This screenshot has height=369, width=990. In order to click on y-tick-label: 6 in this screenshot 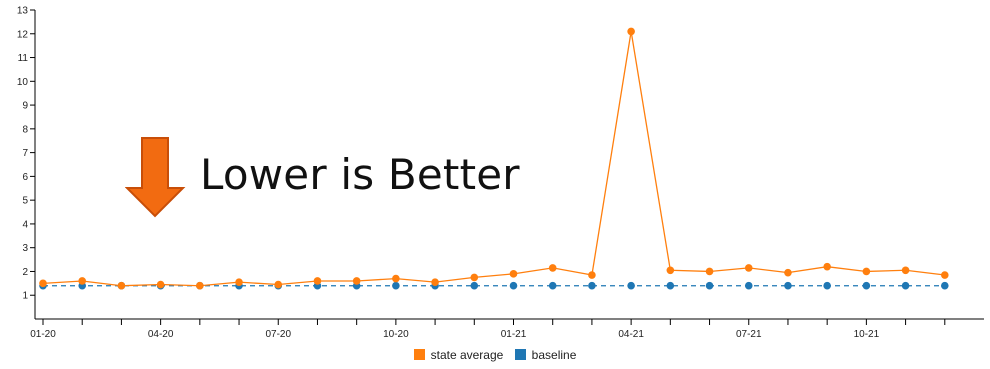, I will do `click(25, 177)`.